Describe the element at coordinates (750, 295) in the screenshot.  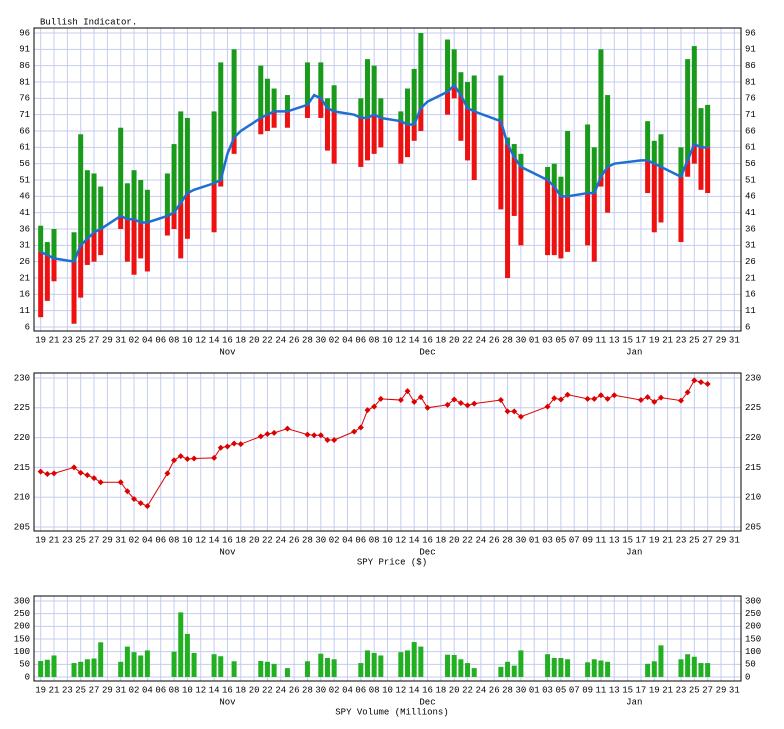
I see `y-tick-label: 16` at that location.